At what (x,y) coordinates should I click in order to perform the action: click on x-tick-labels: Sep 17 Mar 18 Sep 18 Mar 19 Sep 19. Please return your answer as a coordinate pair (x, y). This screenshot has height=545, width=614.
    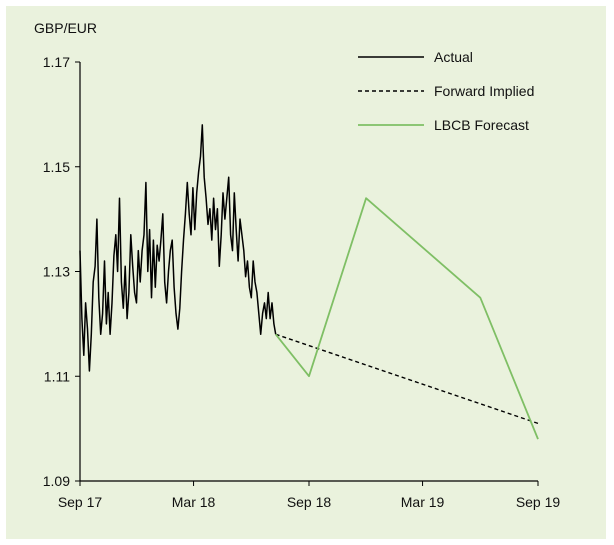
    Looking at the image, I should click on (309, 495).